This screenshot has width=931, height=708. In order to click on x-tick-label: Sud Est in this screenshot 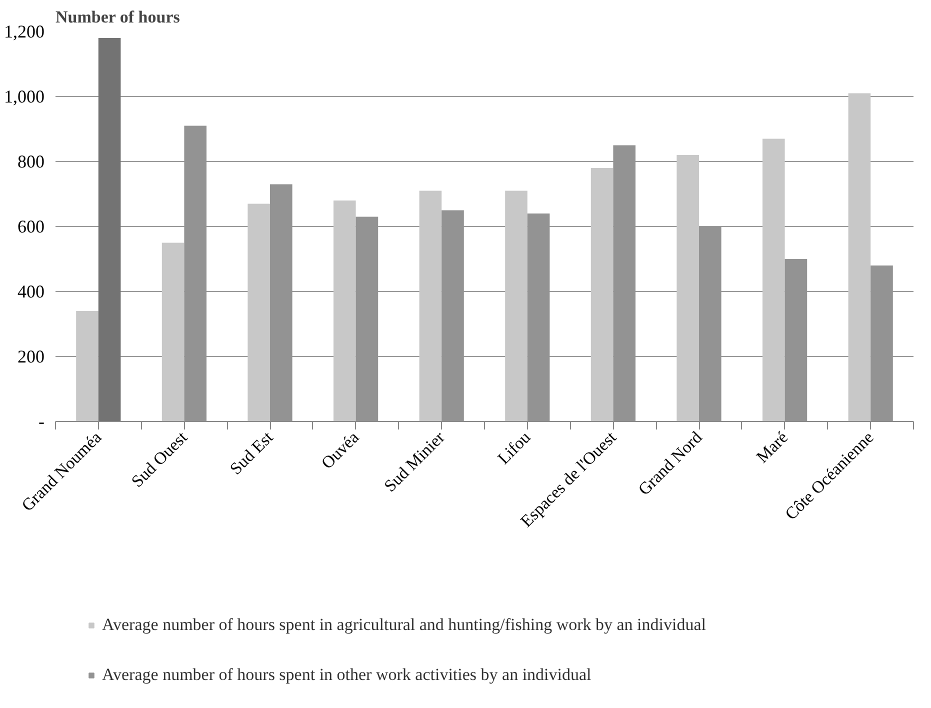, I will do `click(251, 453)`.